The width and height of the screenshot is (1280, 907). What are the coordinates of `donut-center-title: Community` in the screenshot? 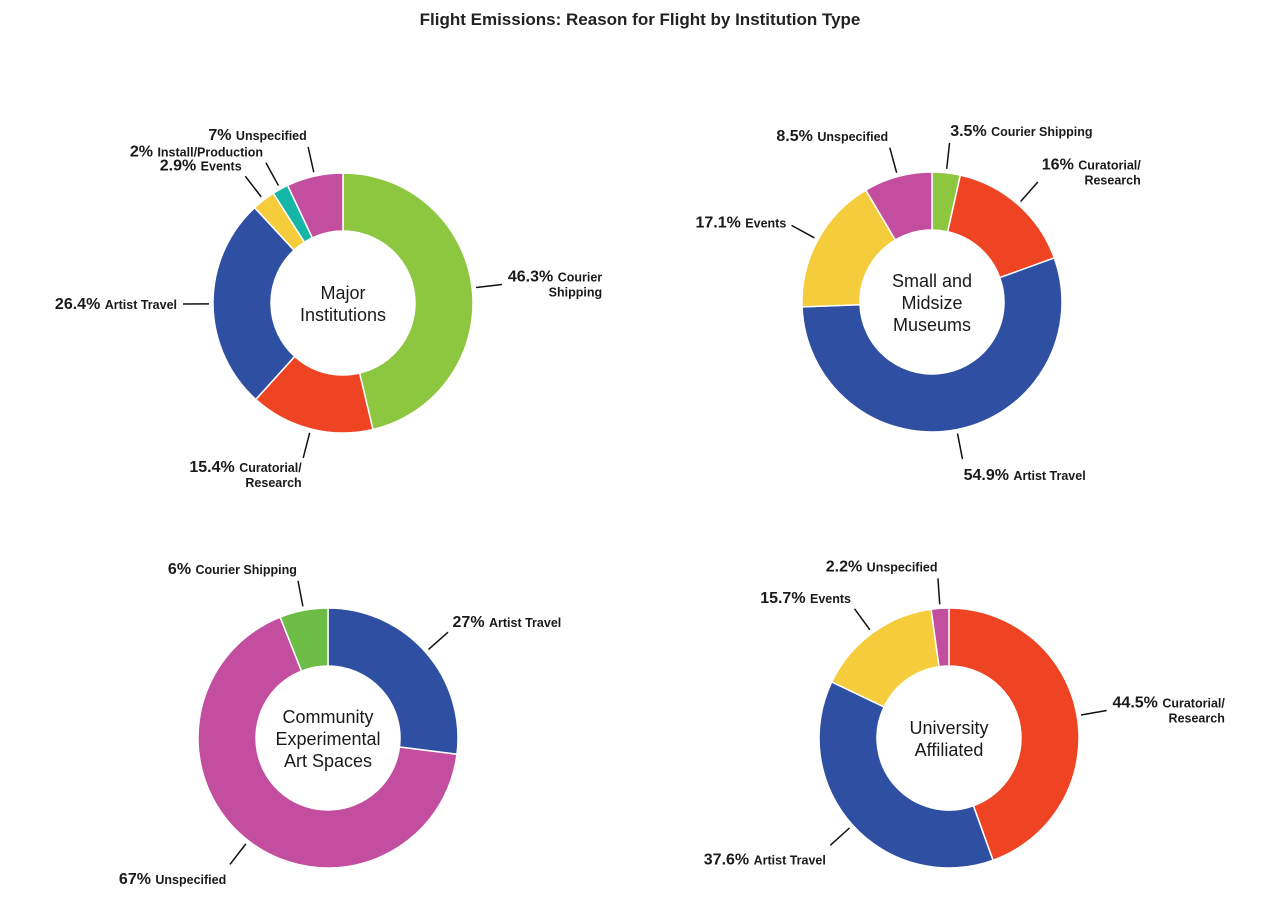 It's located at (327, 717).